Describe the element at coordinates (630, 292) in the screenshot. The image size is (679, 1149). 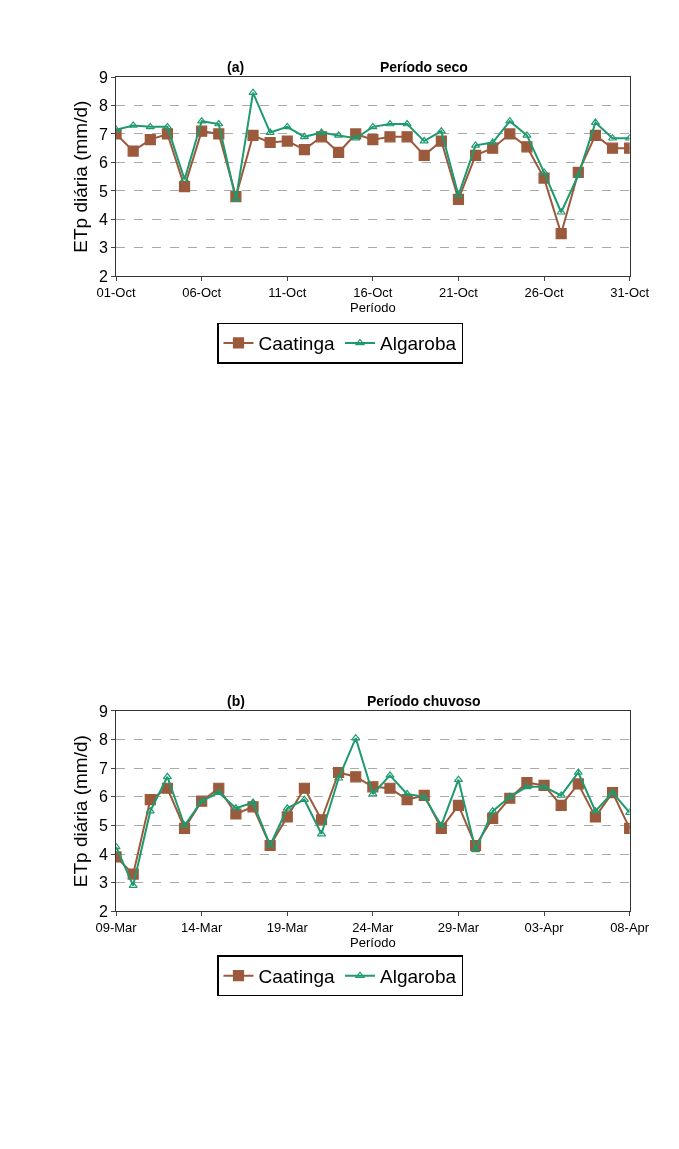
I see `x-tick-label: 31-Oct` at that location.